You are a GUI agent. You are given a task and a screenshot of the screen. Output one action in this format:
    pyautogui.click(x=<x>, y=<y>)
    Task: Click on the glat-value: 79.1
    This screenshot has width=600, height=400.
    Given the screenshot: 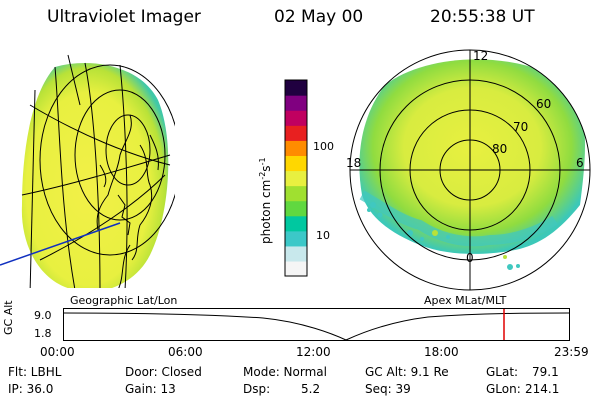 What is the action you would take?
    pyautogui.click(x=545, y=372)
    